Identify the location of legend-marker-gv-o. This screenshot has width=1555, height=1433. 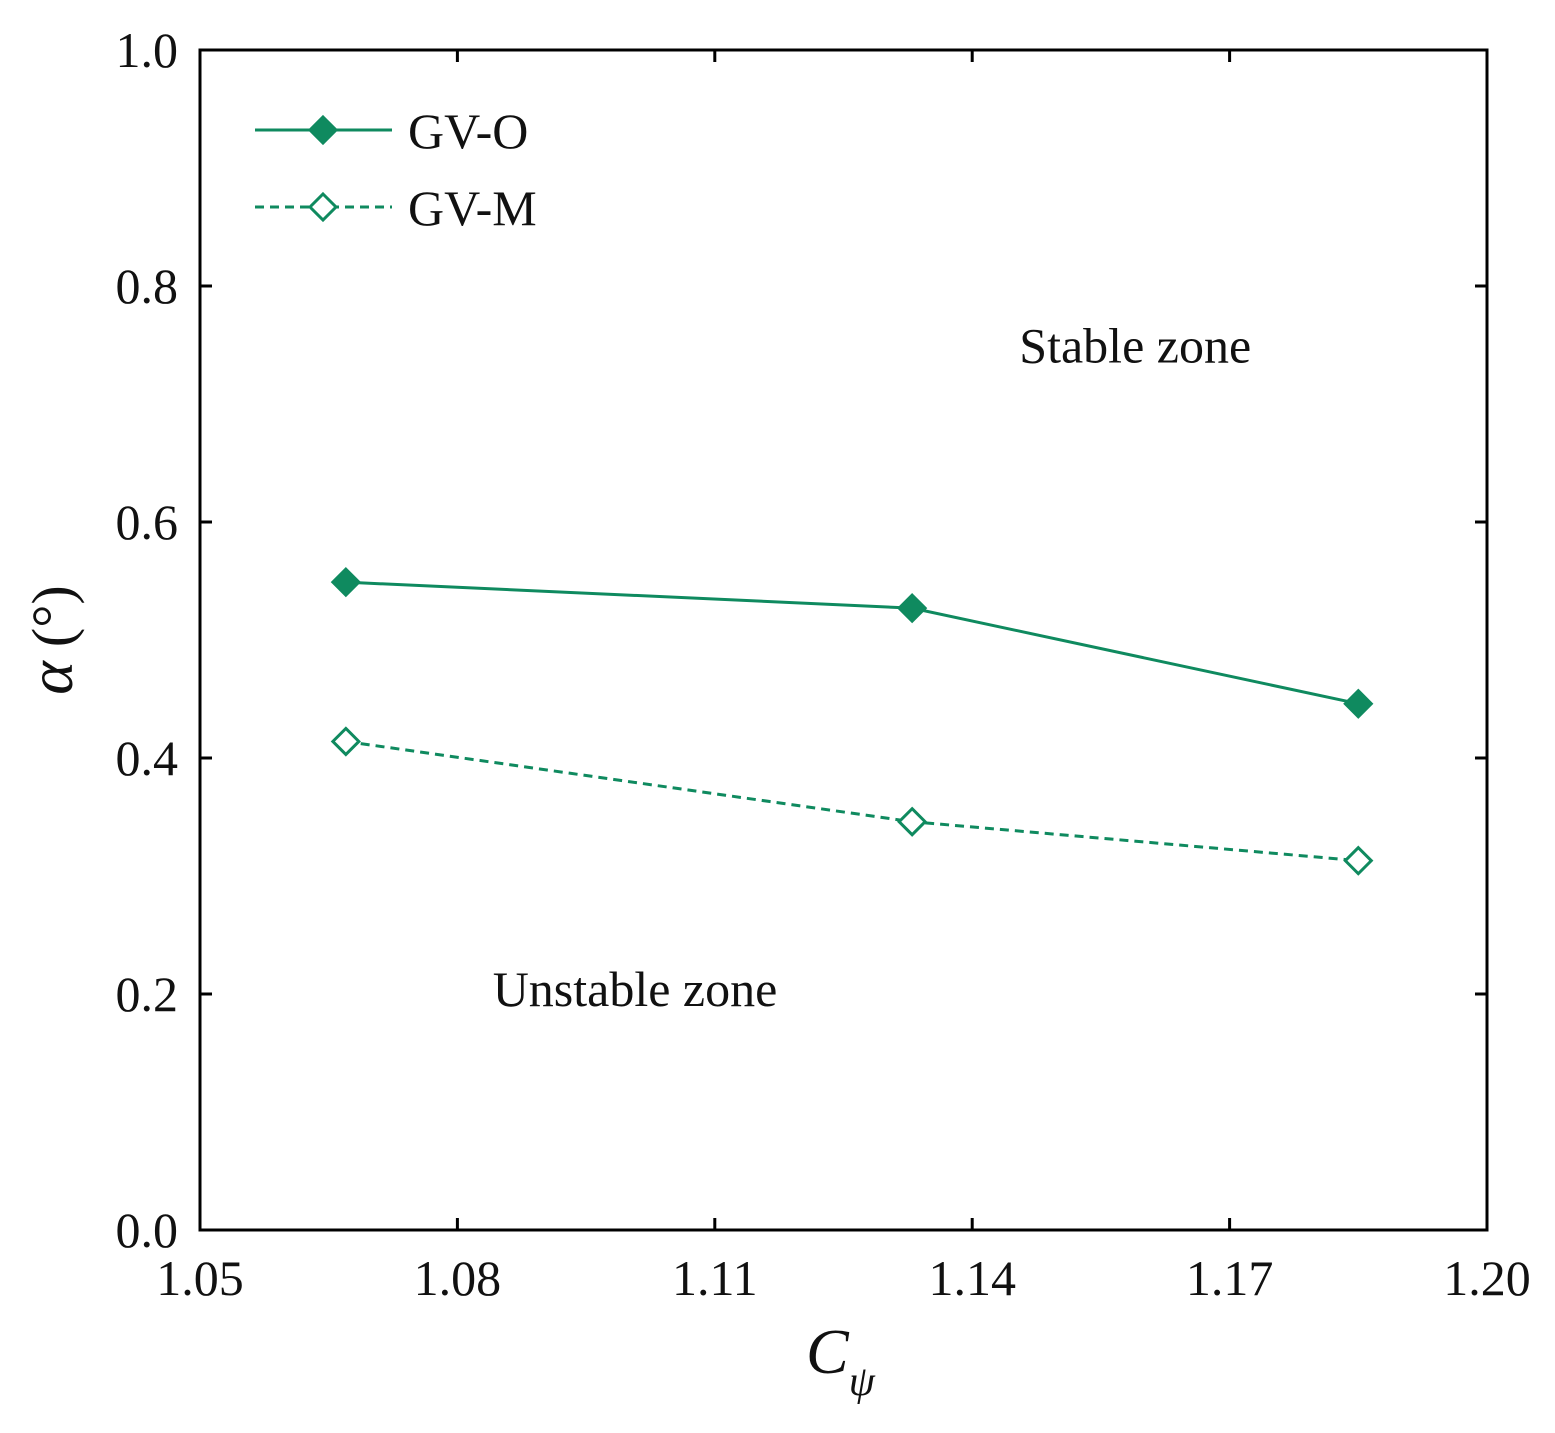
(323, 130).